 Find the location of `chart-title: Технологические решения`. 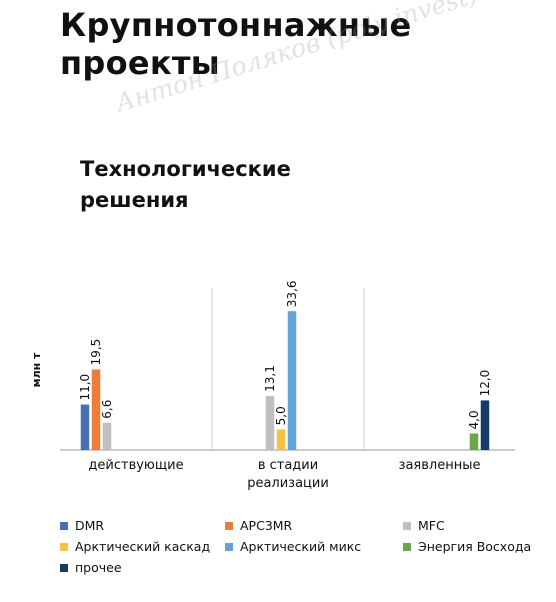

chart-title: Технологические решения is located at coordinates (185, 184).